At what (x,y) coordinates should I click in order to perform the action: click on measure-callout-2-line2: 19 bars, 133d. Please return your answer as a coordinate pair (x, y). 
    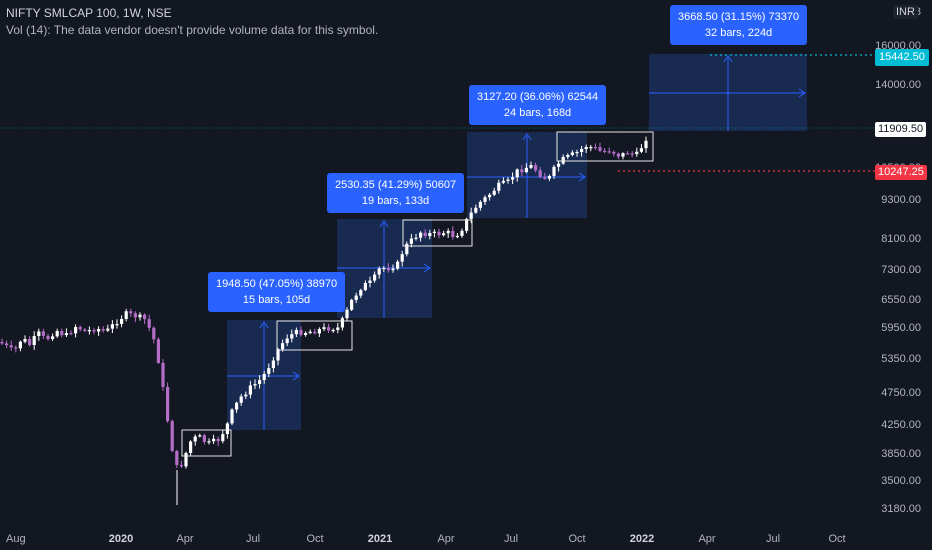
    Looking at the image, I should click on (395, 201).